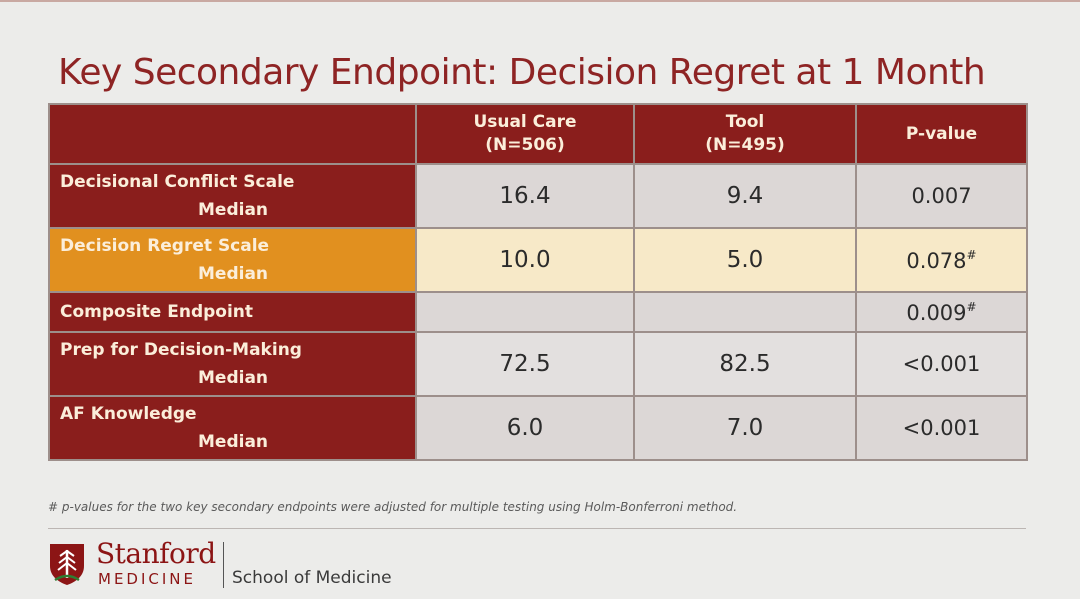 The height and width of the screenshot is (599, 1080). What do you see at coordinates (232, 196) in the screenshot?
I see `row-label-cell: Decisional Conflict Scale Median` at bounding box center [232, 196].